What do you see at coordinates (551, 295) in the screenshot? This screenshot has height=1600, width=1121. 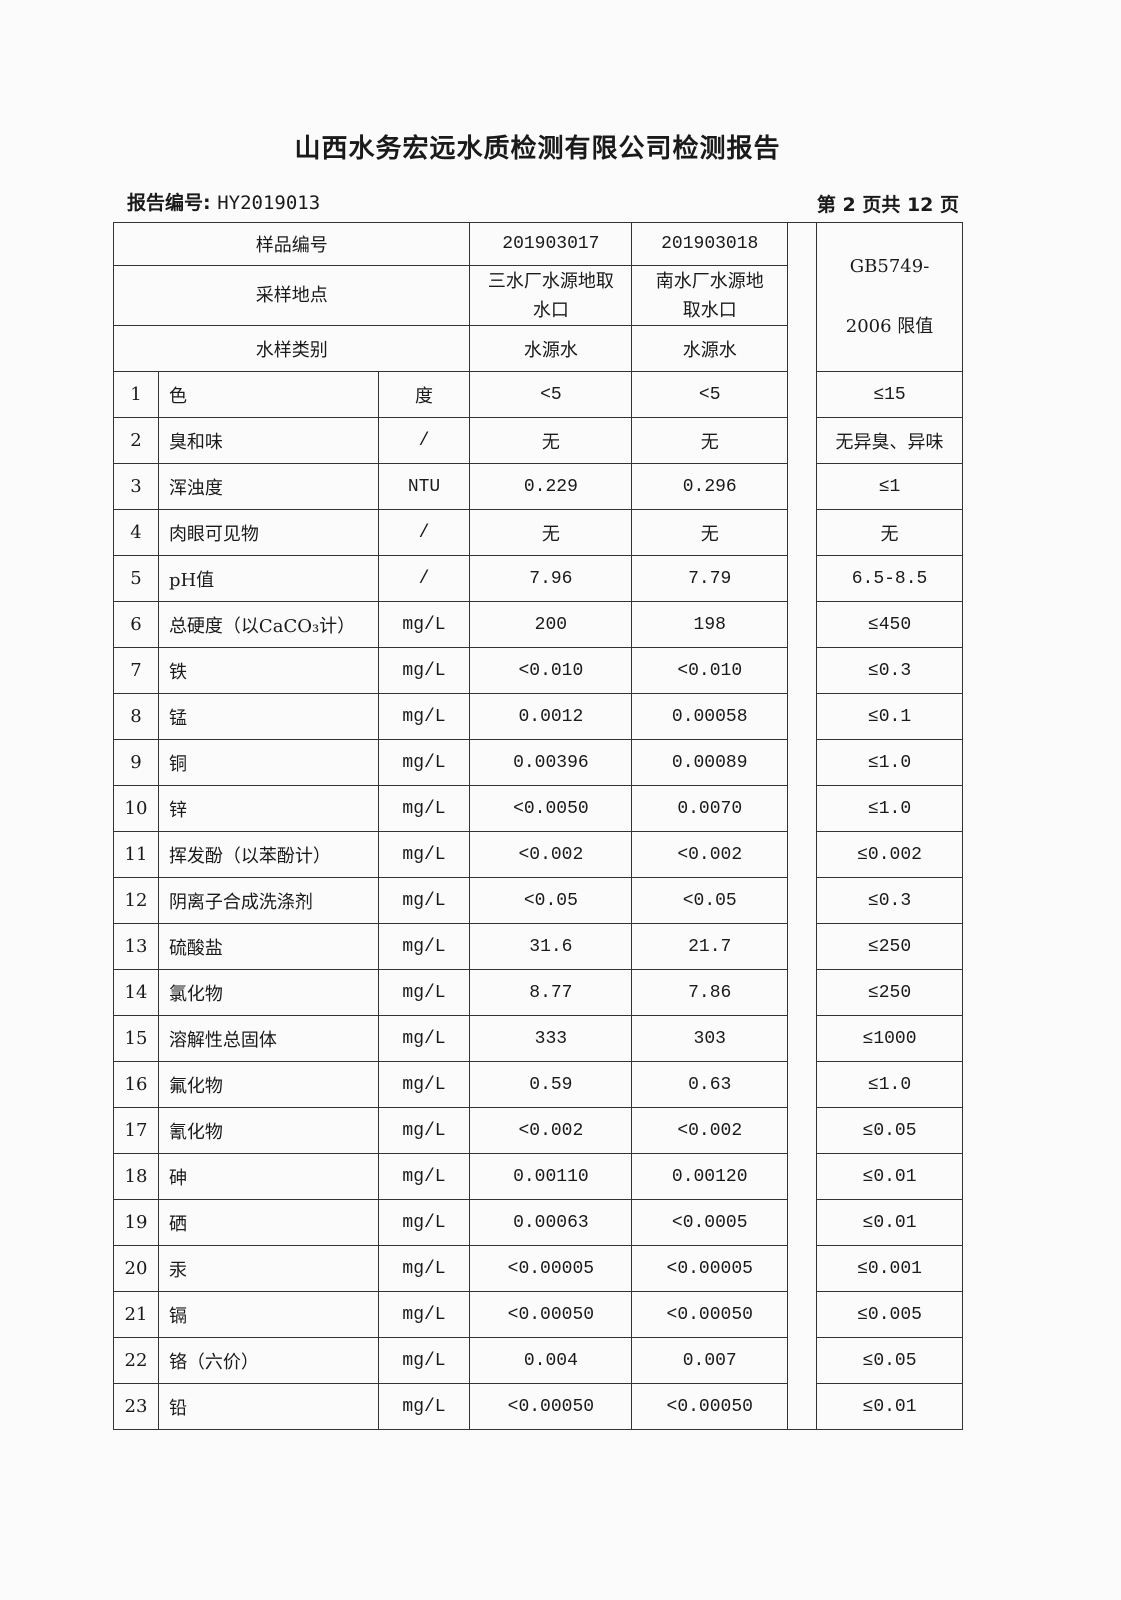 I see `location-1: 三水厂水源地取水口` at bounding box center [551, 295].